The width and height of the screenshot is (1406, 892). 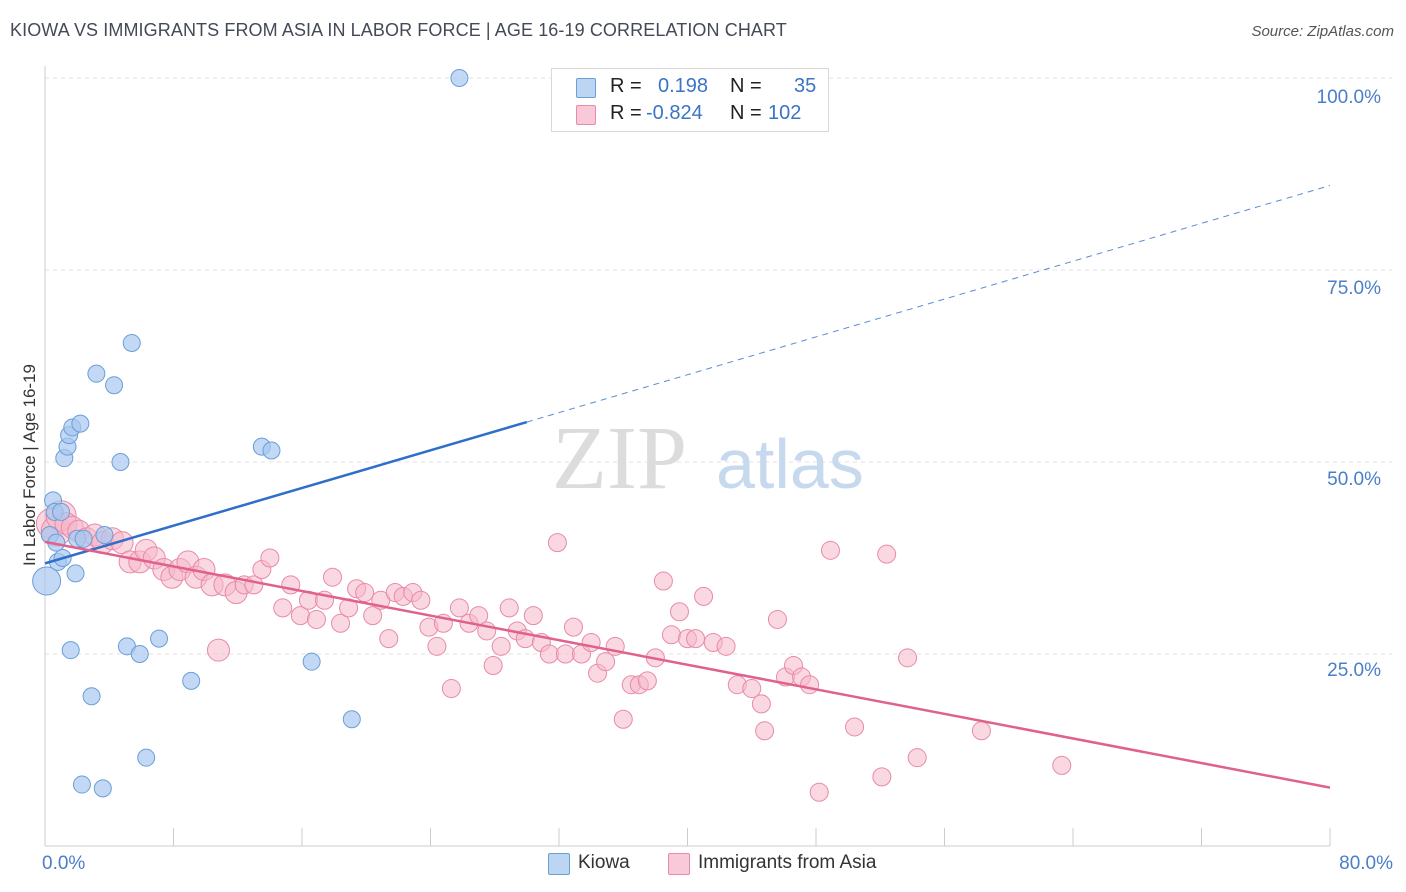 I want to click on y-tick-label: 75.0%, so click(x=1354, y=288).